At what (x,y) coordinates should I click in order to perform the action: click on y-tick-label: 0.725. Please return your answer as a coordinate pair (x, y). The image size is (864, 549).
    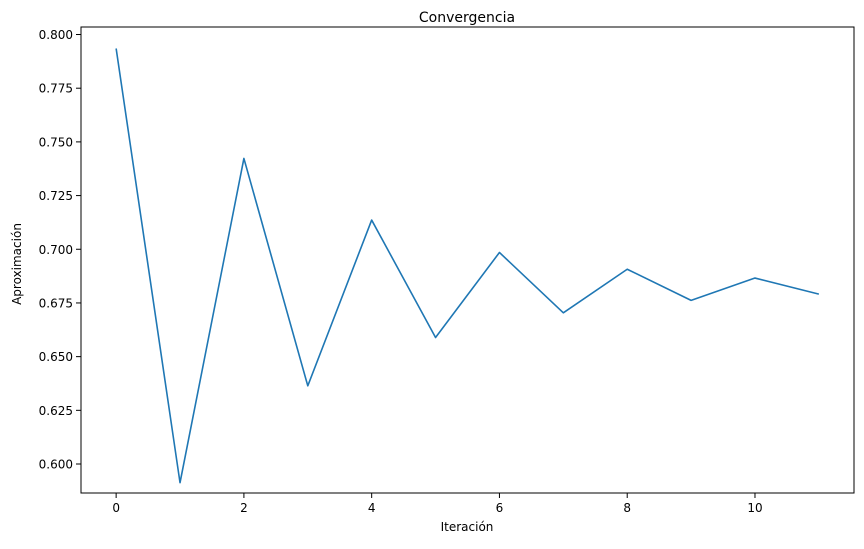
    Looking at the image, I should click on (56, 196).